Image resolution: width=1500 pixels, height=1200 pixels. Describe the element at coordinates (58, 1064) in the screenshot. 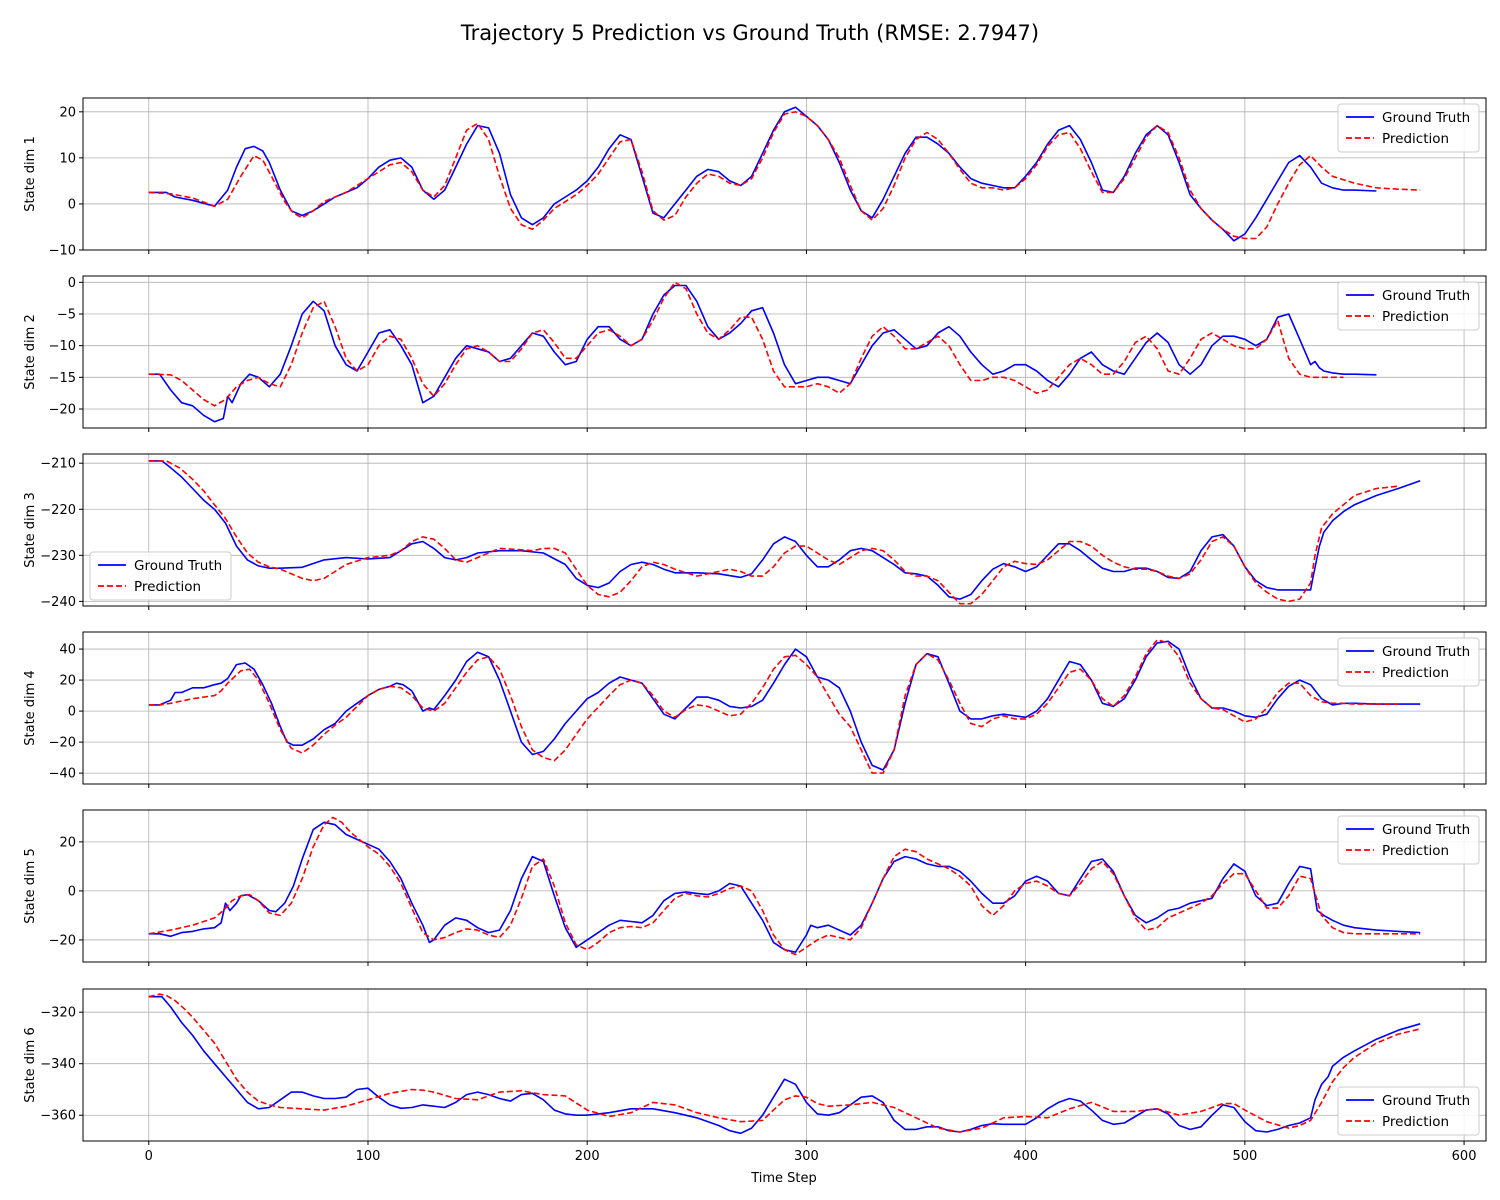

I see `y-tick-label: −340` at that location.